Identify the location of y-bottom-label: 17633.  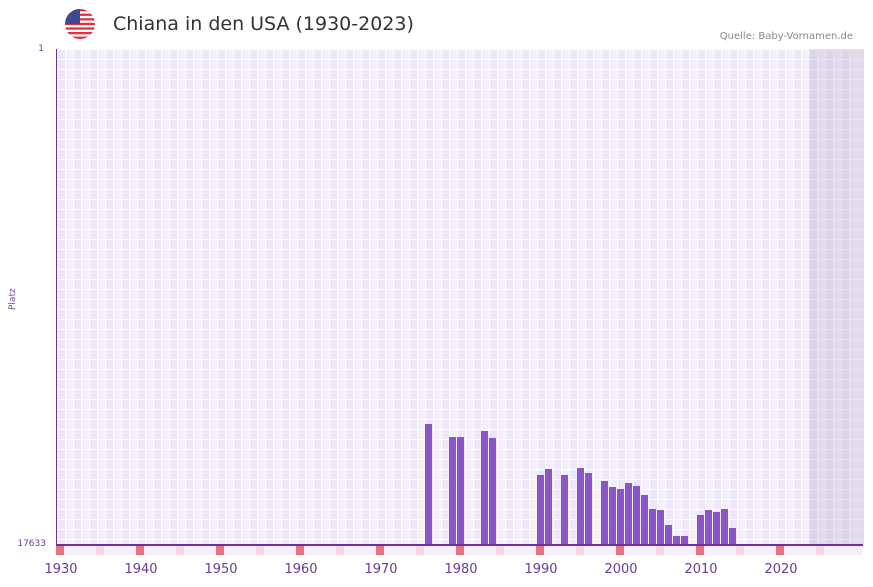
(31, 544).